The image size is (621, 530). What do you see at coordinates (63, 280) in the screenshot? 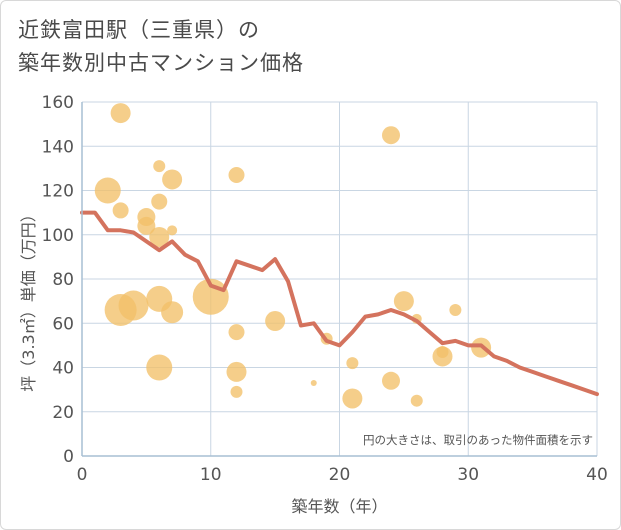
I see `y-tick-label: 80` at bounding box center [63, 280].